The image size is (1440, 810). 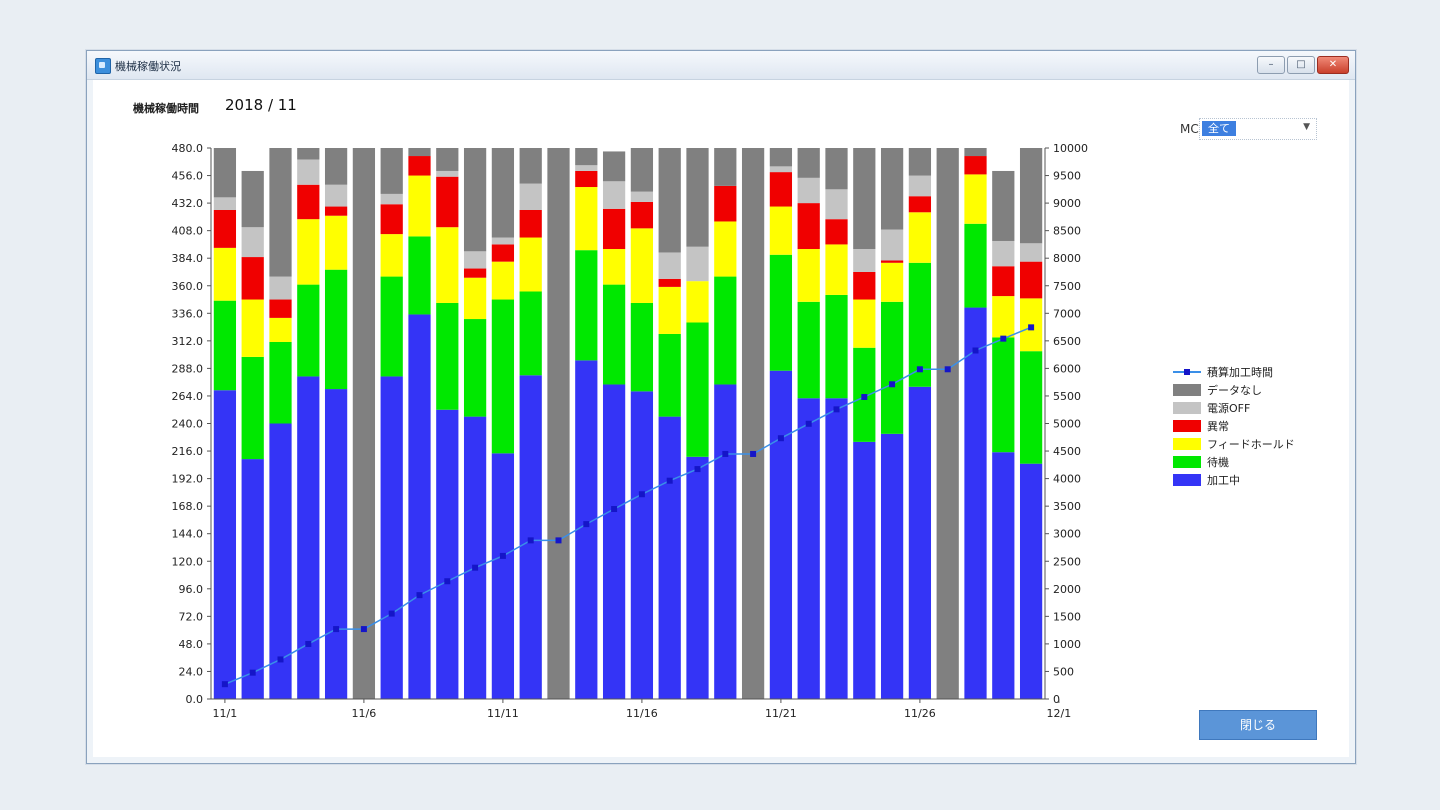 What do you see at coordinates (1301, 65) in the screenshot?
I see `maximize-icon: □` at bounding box center [1301, 65].